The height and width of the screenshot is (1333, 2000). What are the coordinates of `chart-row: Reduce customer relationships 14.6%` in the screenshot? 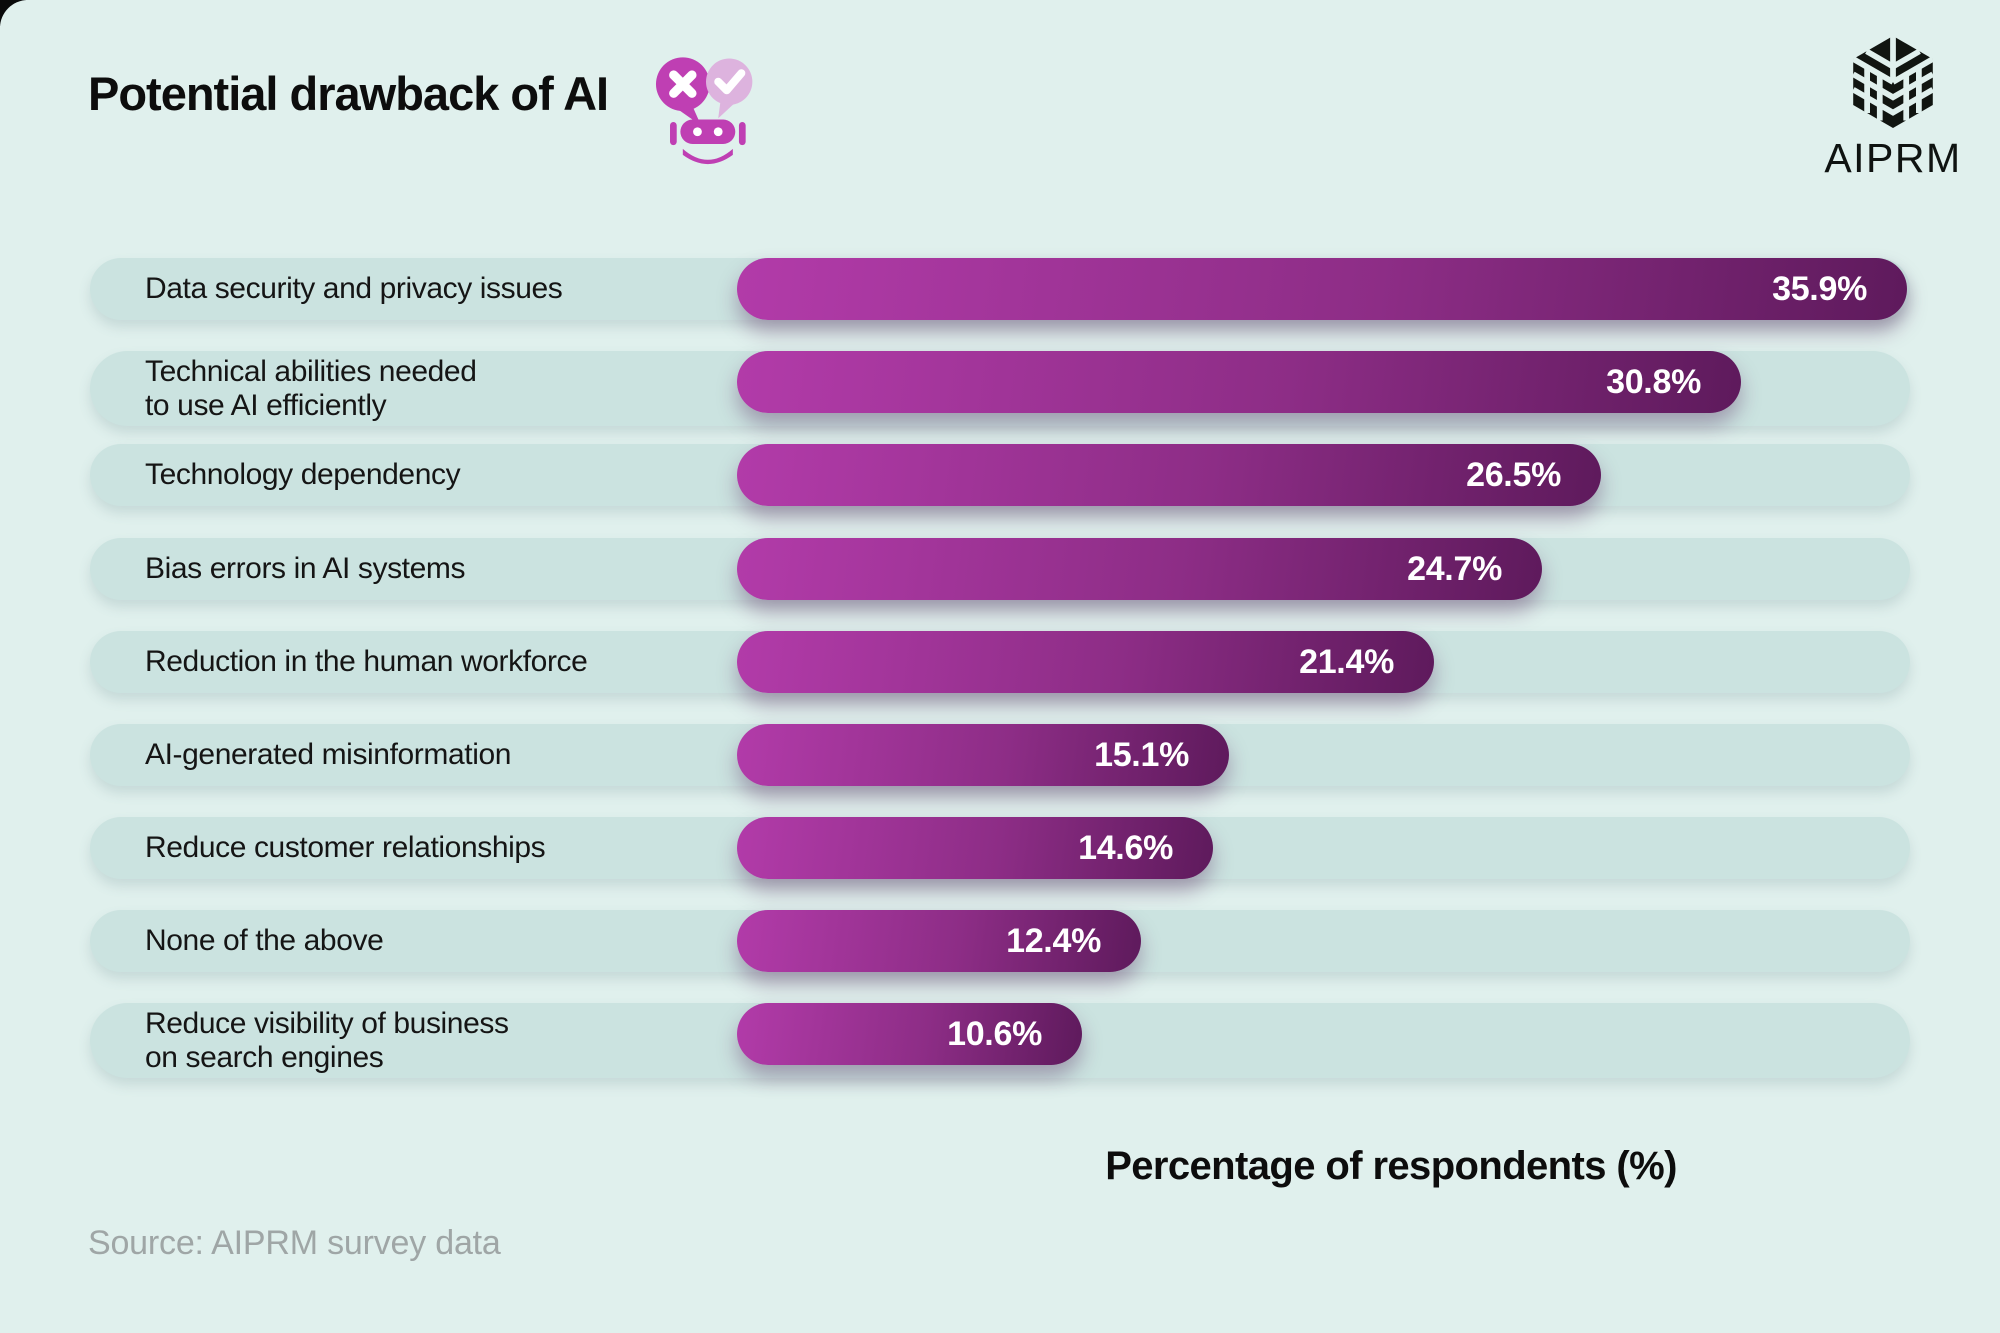 It's located at (1000, 848).